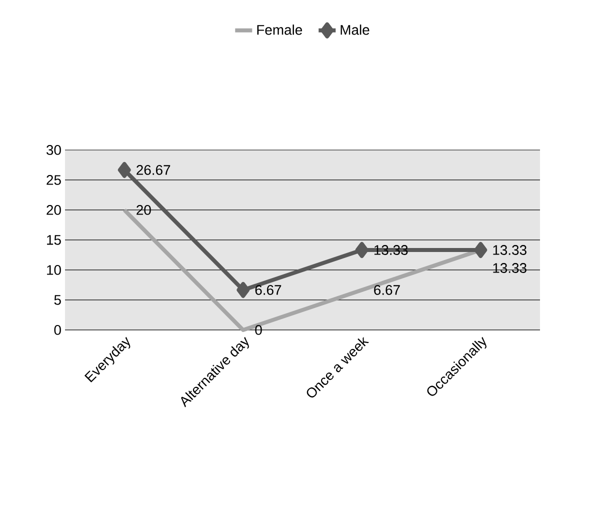  I want to click on y-tick-label: 20, so click(53, 210).